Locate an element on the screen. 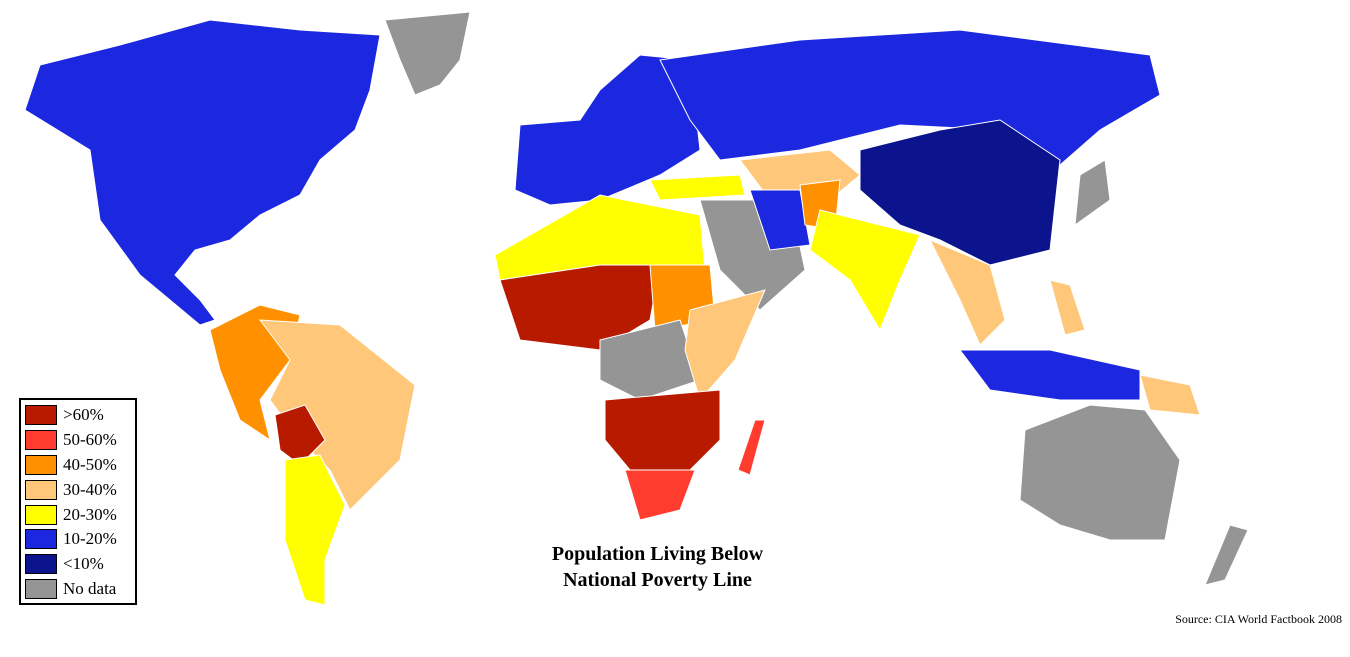  title-line-2: National Poverty Line is located at coordinates (657, 580).